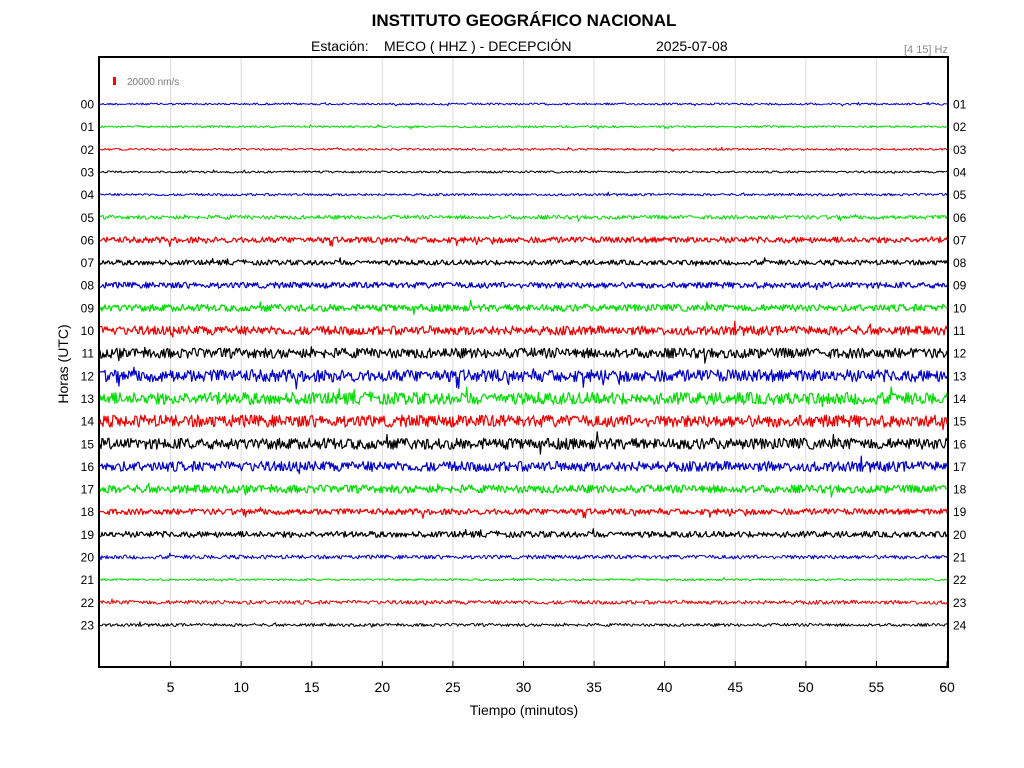 The width and height of the screenshot is (1024, 768). Describe the element at coordinates (665, 687) in the screenshot. I see `x-tick-label: 40` at that location.